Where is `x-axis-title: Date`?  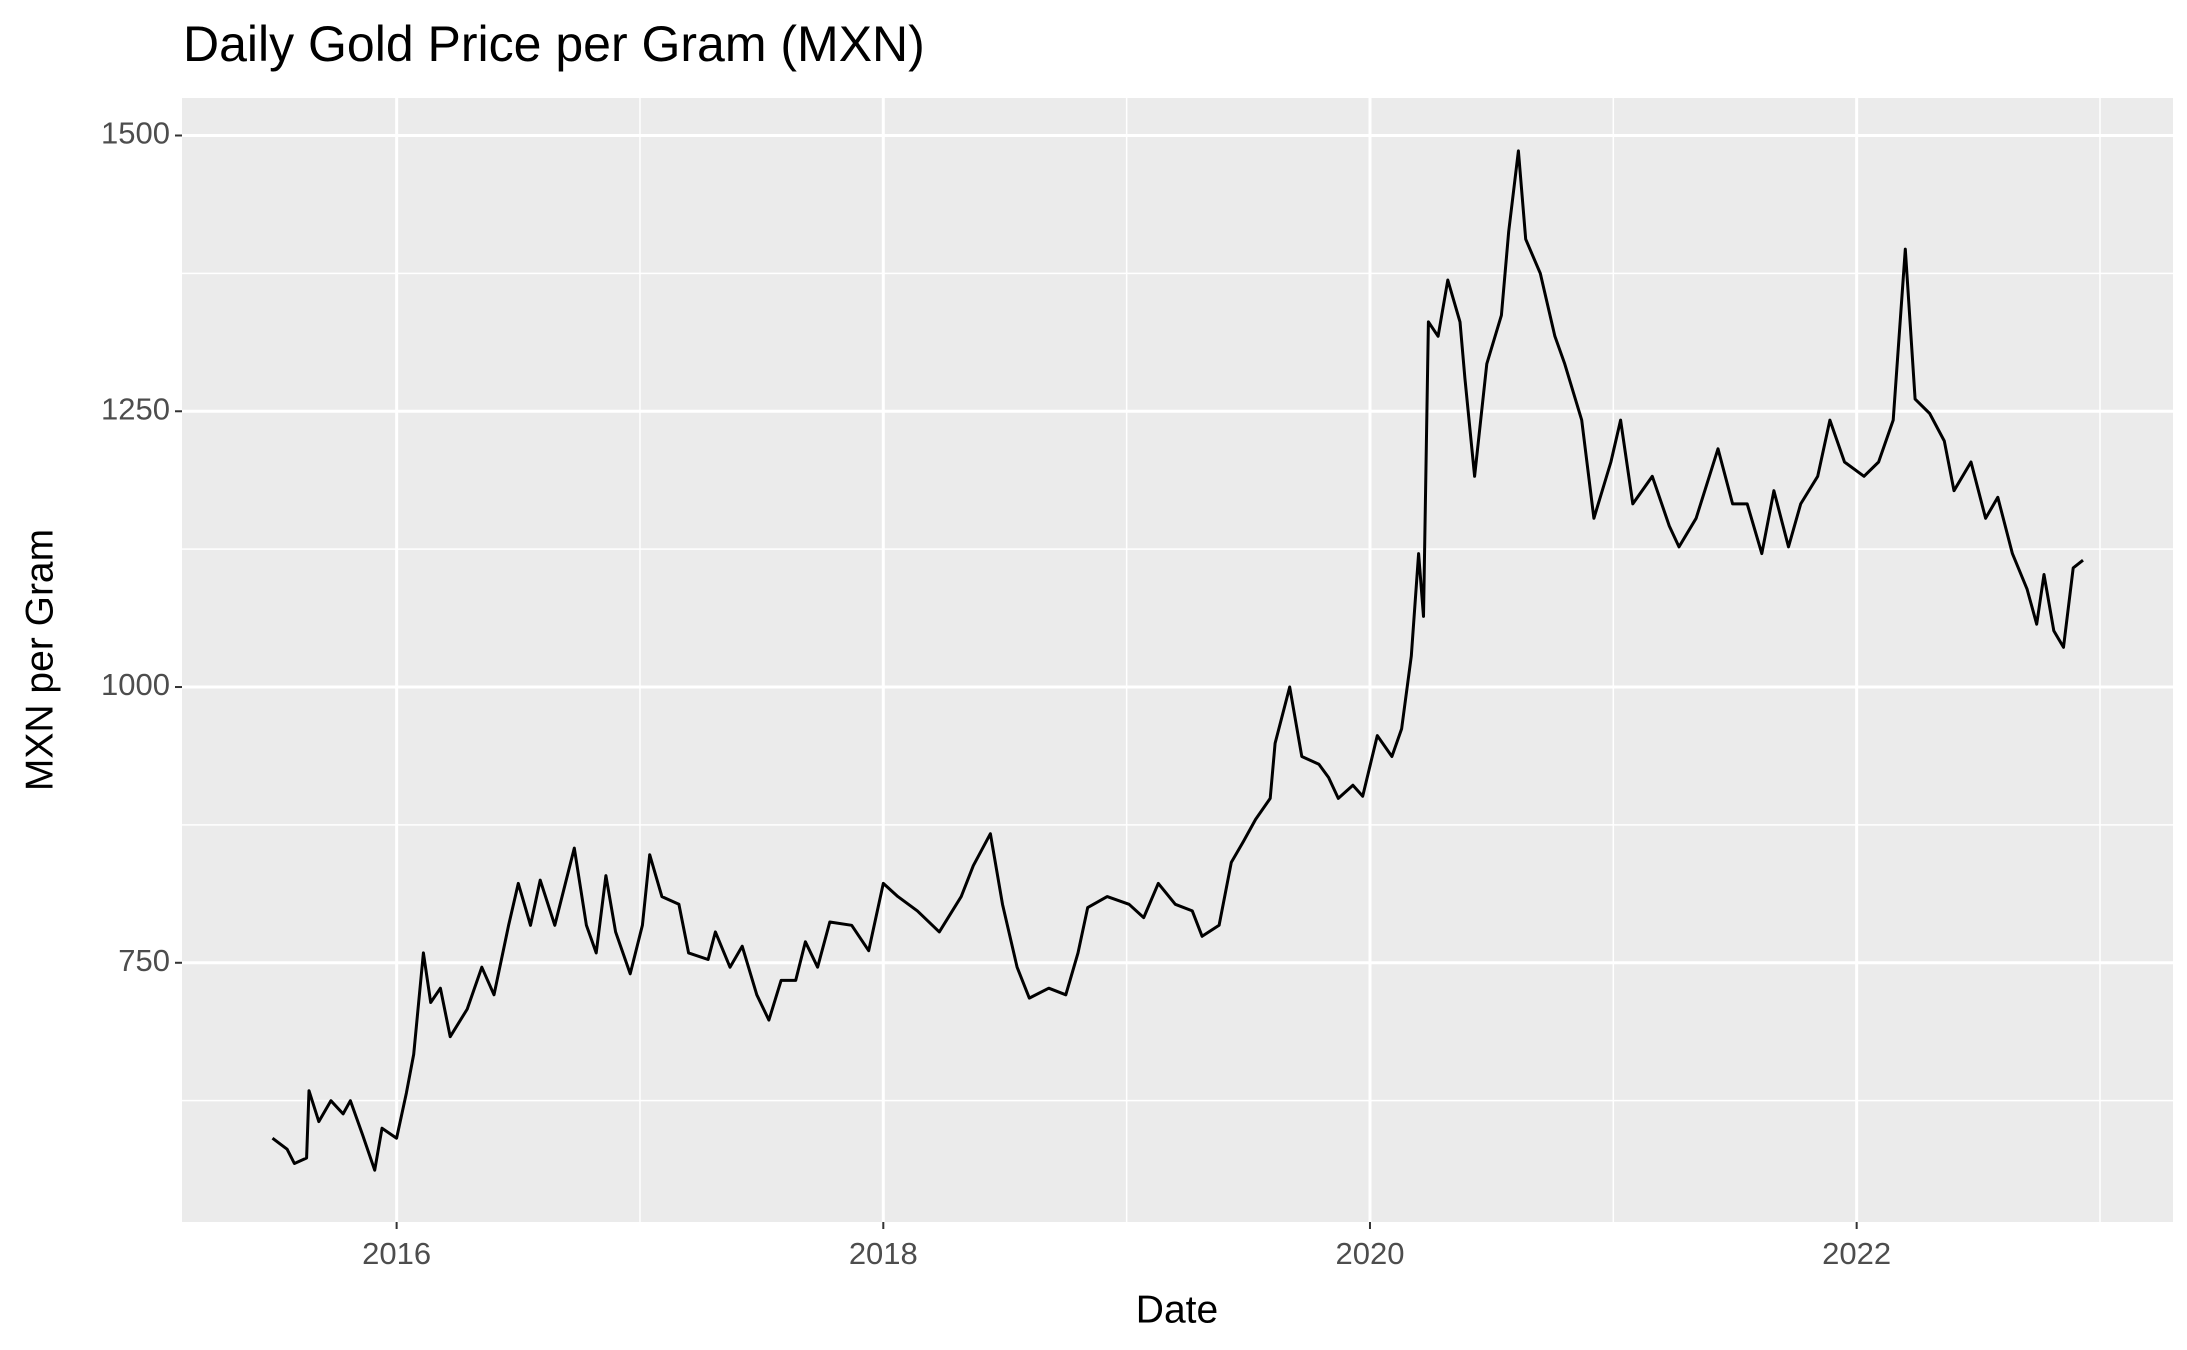
x-axis-title: Date is located at coordinates (1177, 1309).